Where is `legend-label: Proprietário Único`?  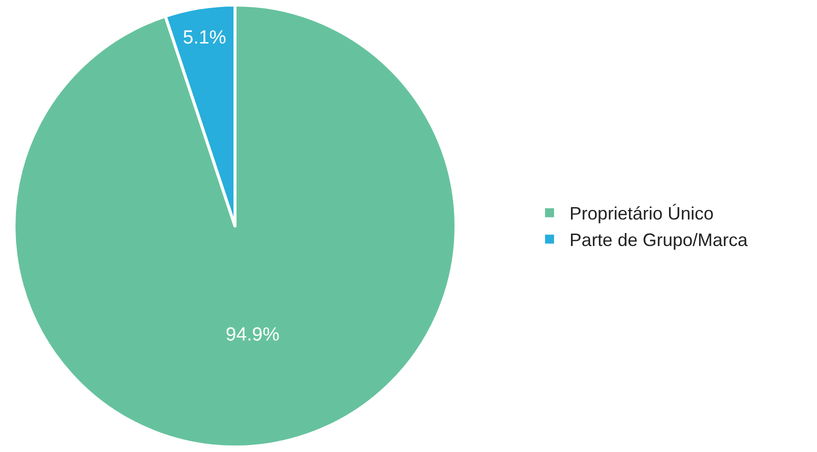
legend-label: Proprietário Único is located at coordinates (642, 214).